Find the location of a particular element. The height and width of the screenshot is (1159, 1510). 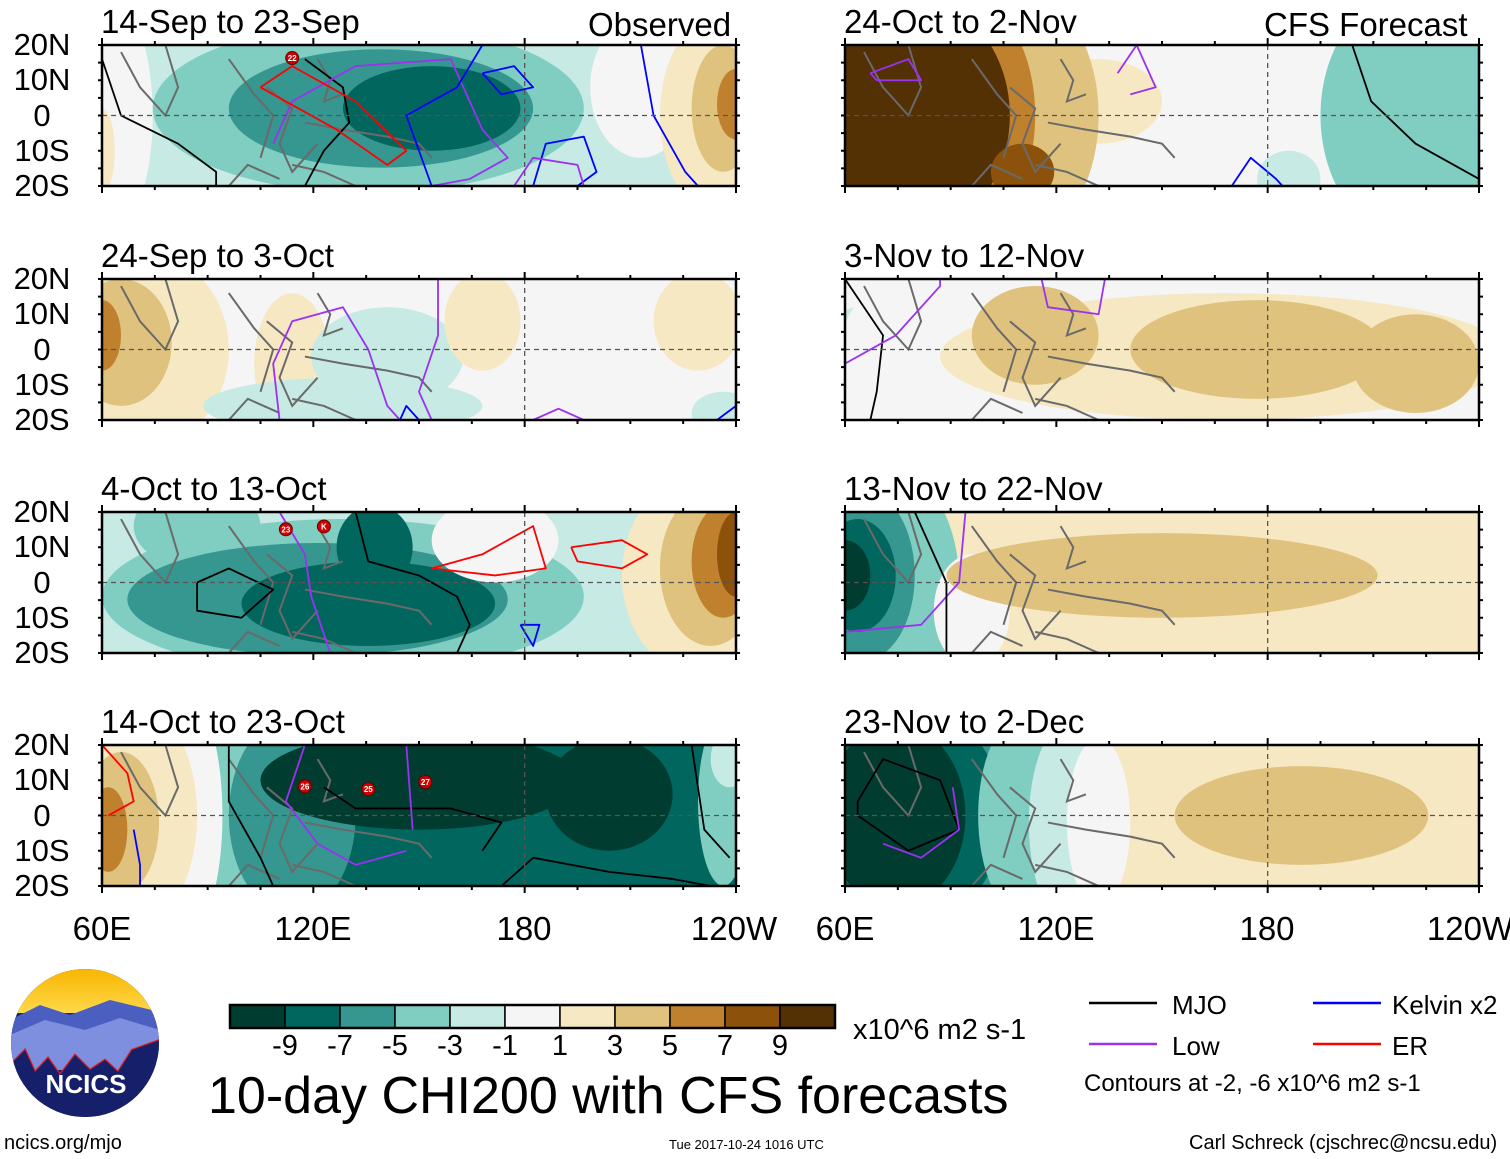

storm-marker: 22 is located at coordinates (292, 58).